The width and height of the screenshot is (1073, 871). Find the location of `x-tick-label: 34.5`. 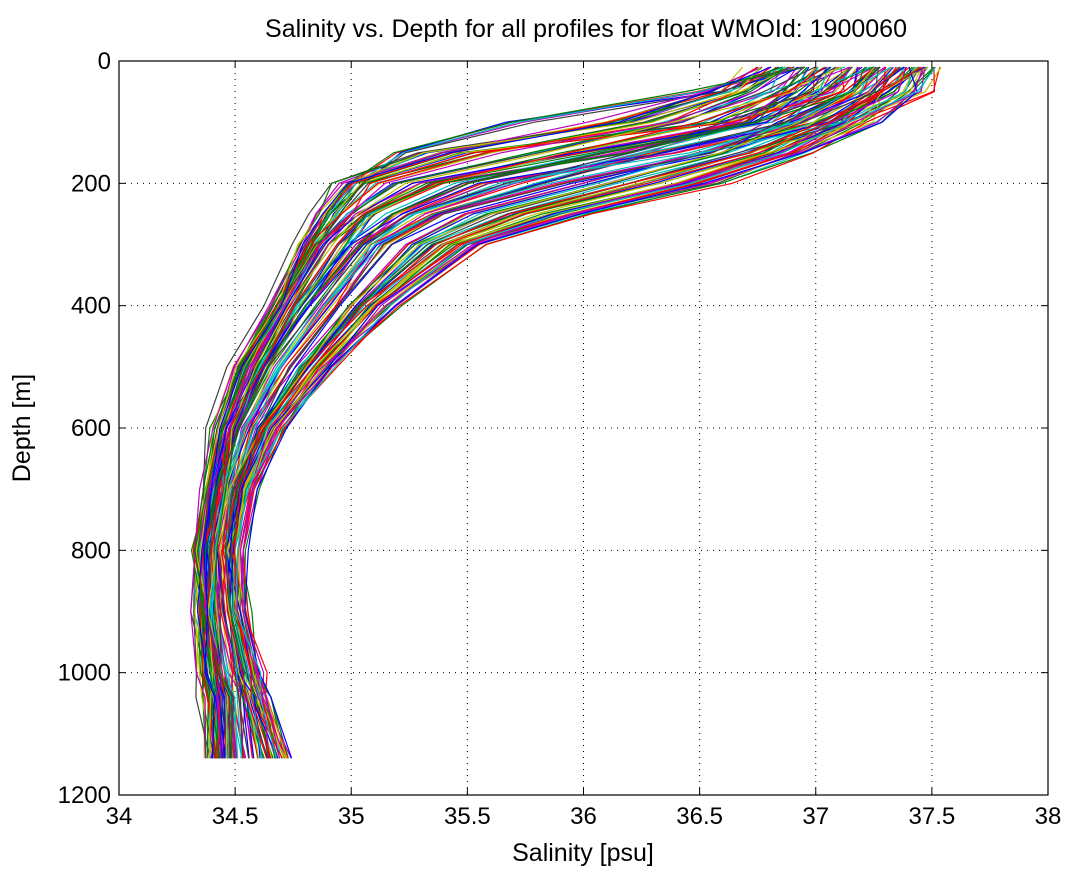

x-tick-label: 34.5 is located at coordinates (235, 816).